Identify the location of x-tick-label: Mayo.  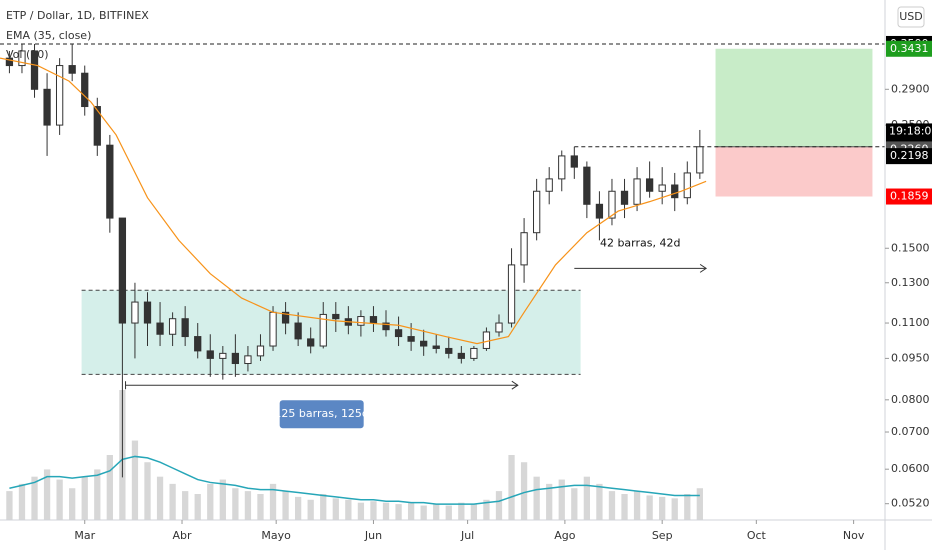
(276, 535).